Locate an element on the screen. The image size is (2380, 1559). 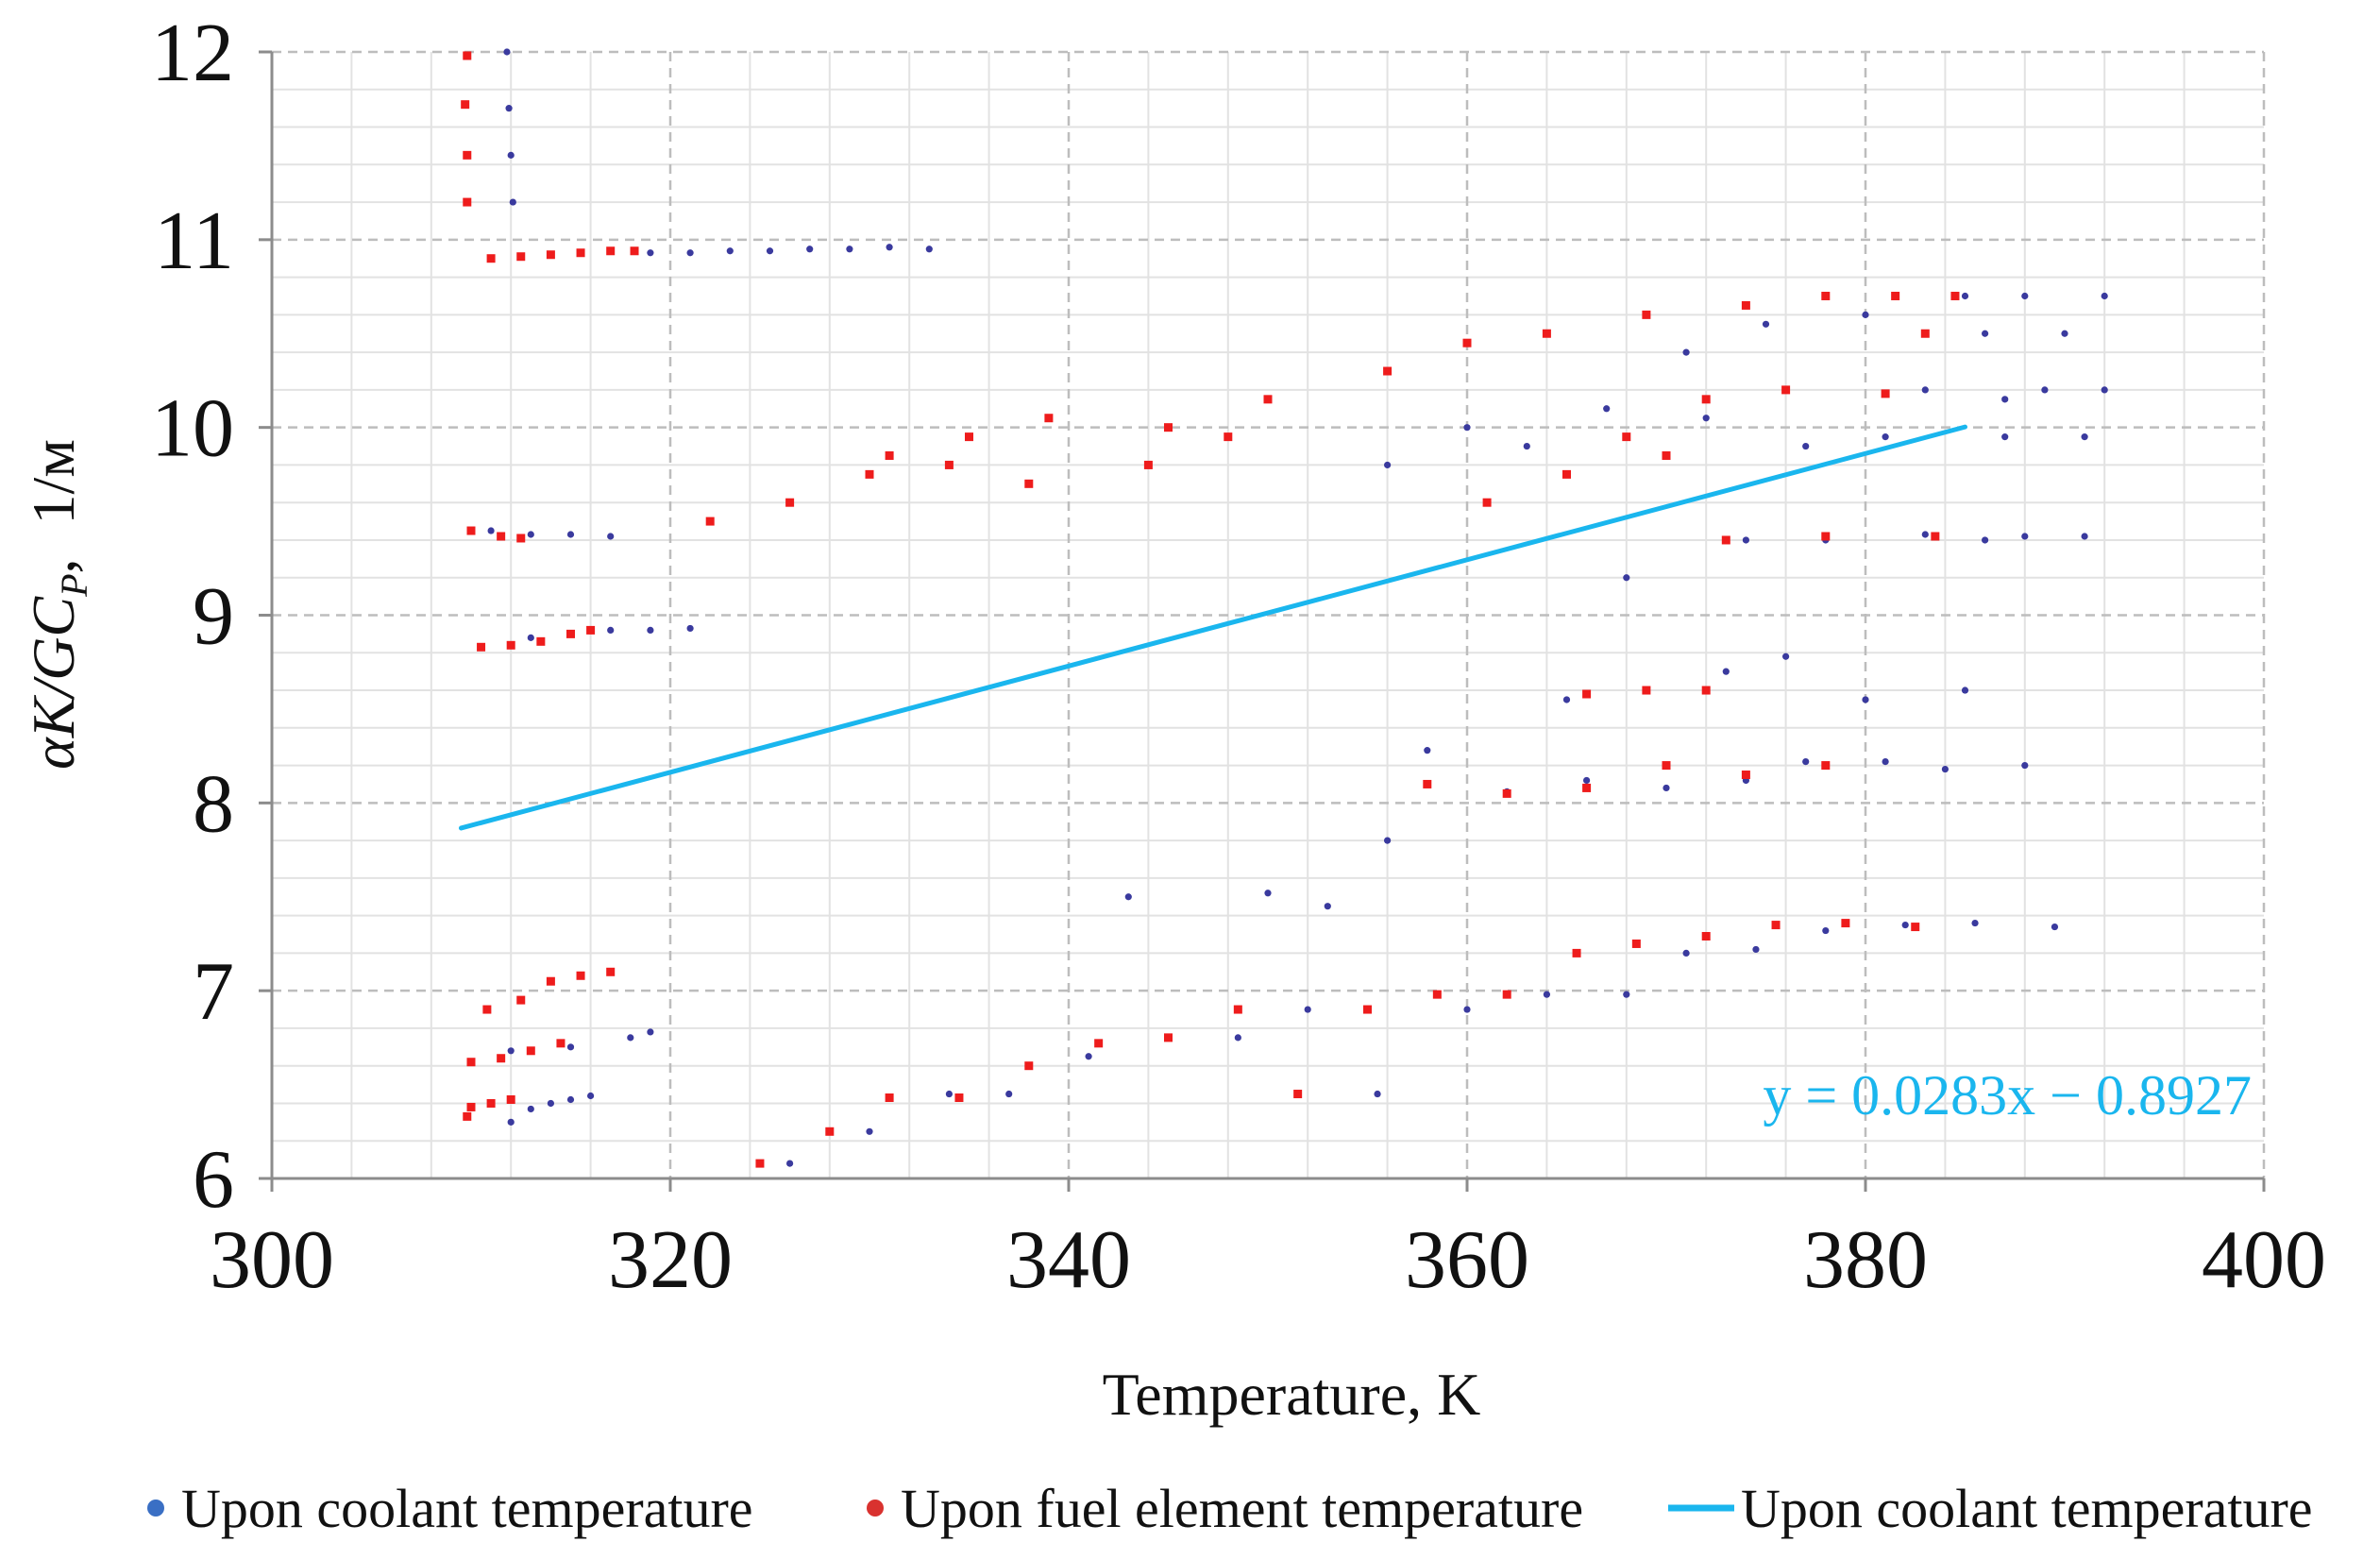
svg-text:αK/GCP,1/м: αK/GCP, 1/м is located at coordinates (57, 604).